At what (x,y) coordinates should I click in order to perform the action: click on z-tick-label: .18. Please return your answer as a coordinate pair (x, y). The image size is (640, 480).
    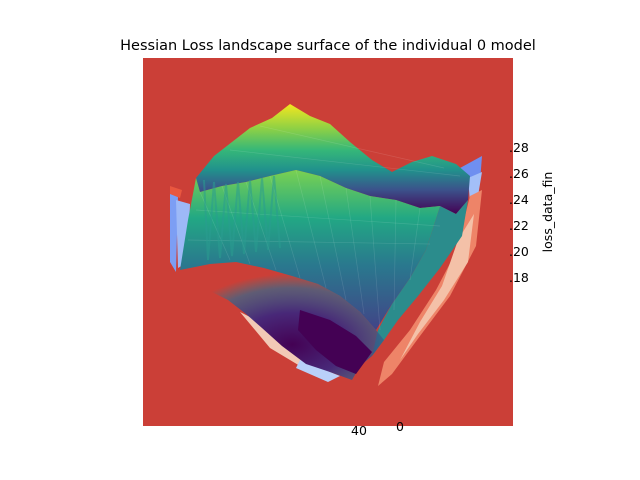
    Looking at the image, I should click on (519, 277).